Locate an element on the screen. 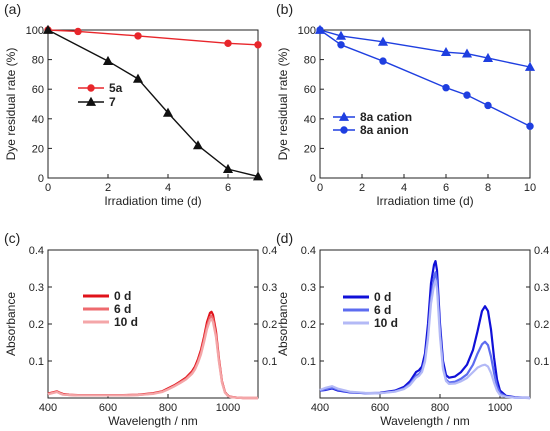 The height and width of the screenshot is (431, 550). panel-label: (b) is located at coordinates (284, 9).